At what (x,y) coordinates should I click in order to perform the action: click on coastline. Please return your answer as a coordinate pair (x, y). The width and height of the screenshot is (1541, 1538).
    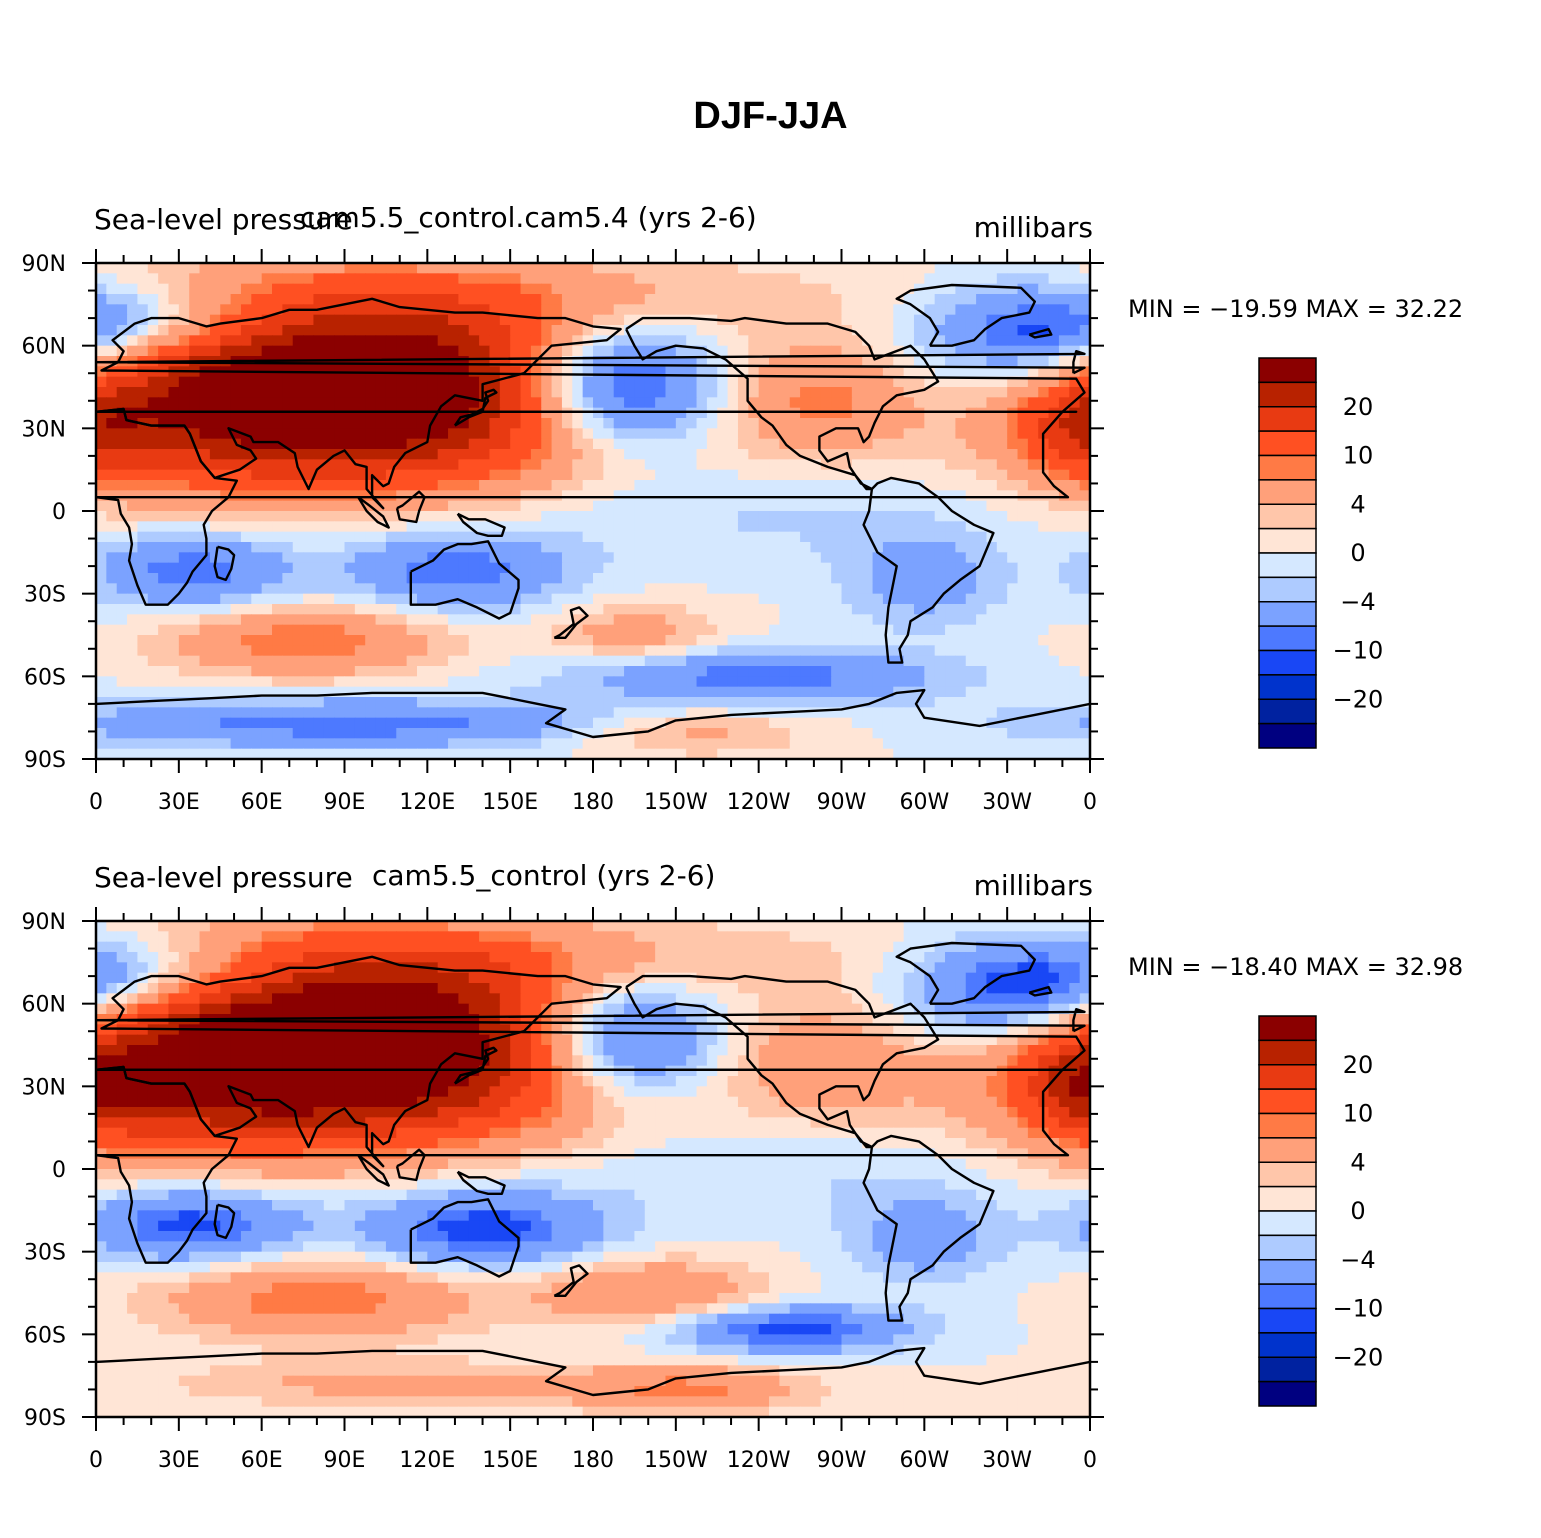
    Looking at the image, I should click on (224, 563).